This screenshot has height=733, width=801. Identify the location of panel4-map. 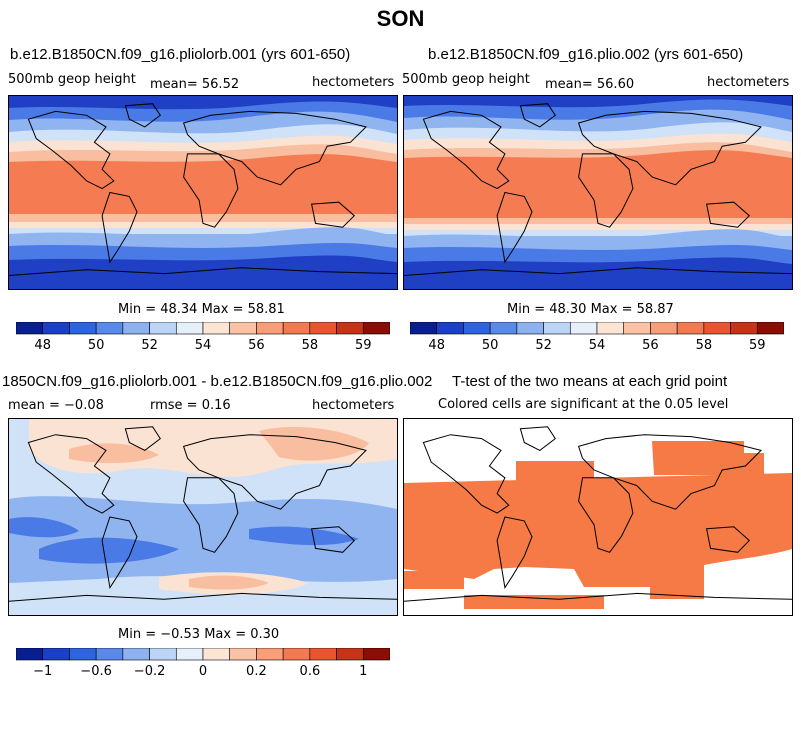
(598, 517).